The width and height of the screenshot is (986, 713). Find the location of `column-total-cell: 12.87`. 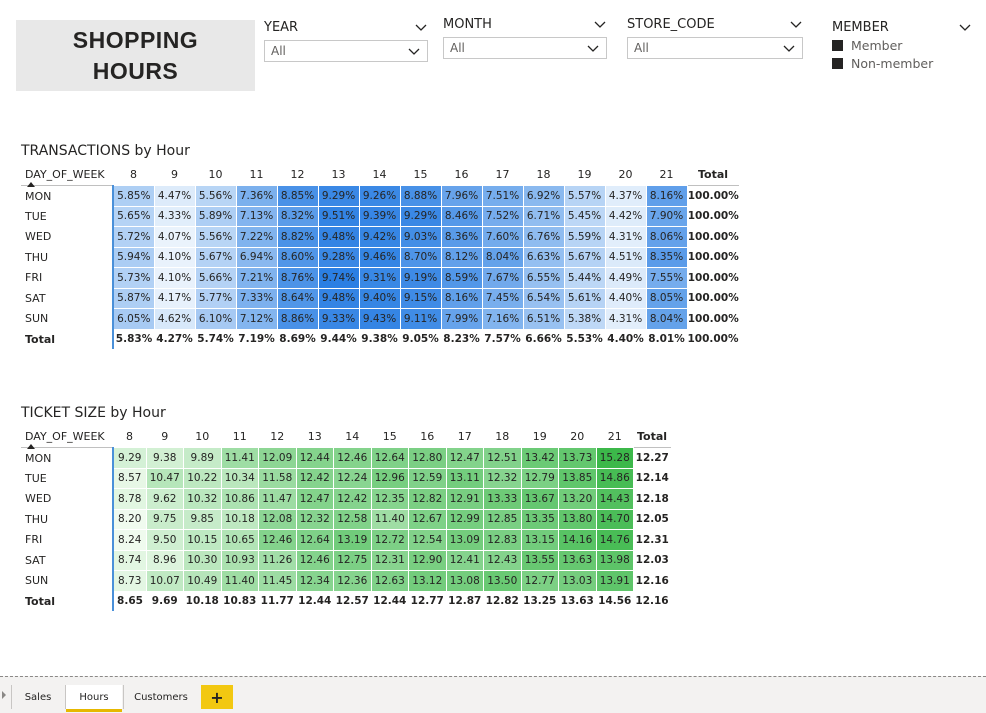

column-total-cell: 12.87 is located at coordinates (465, 601).